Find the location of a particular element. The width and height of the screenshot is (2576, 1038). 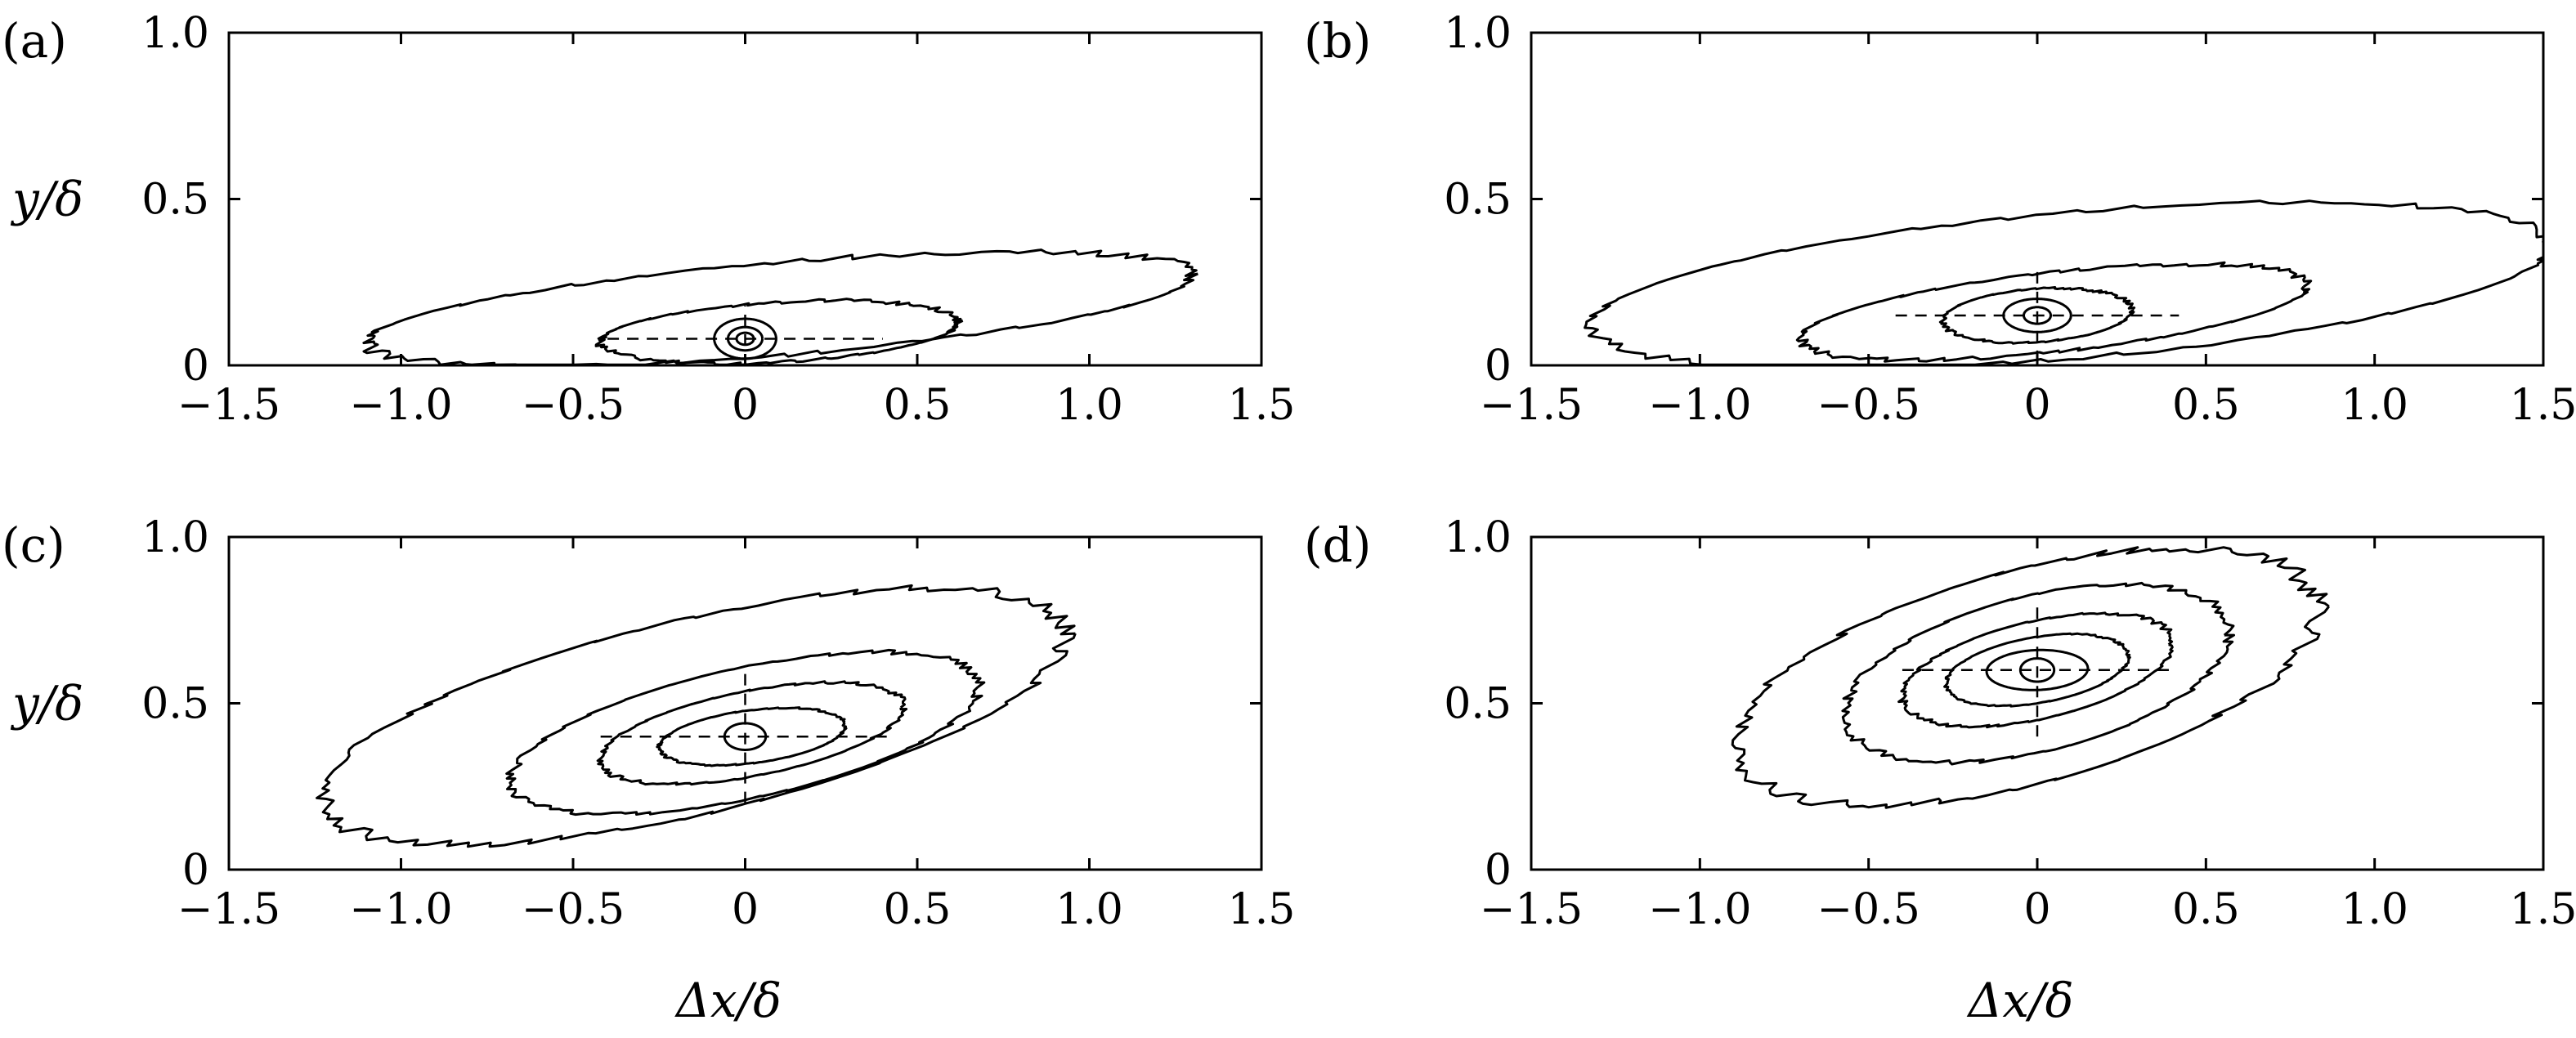

panel-label: (c) is located at coordinates (34, 545).